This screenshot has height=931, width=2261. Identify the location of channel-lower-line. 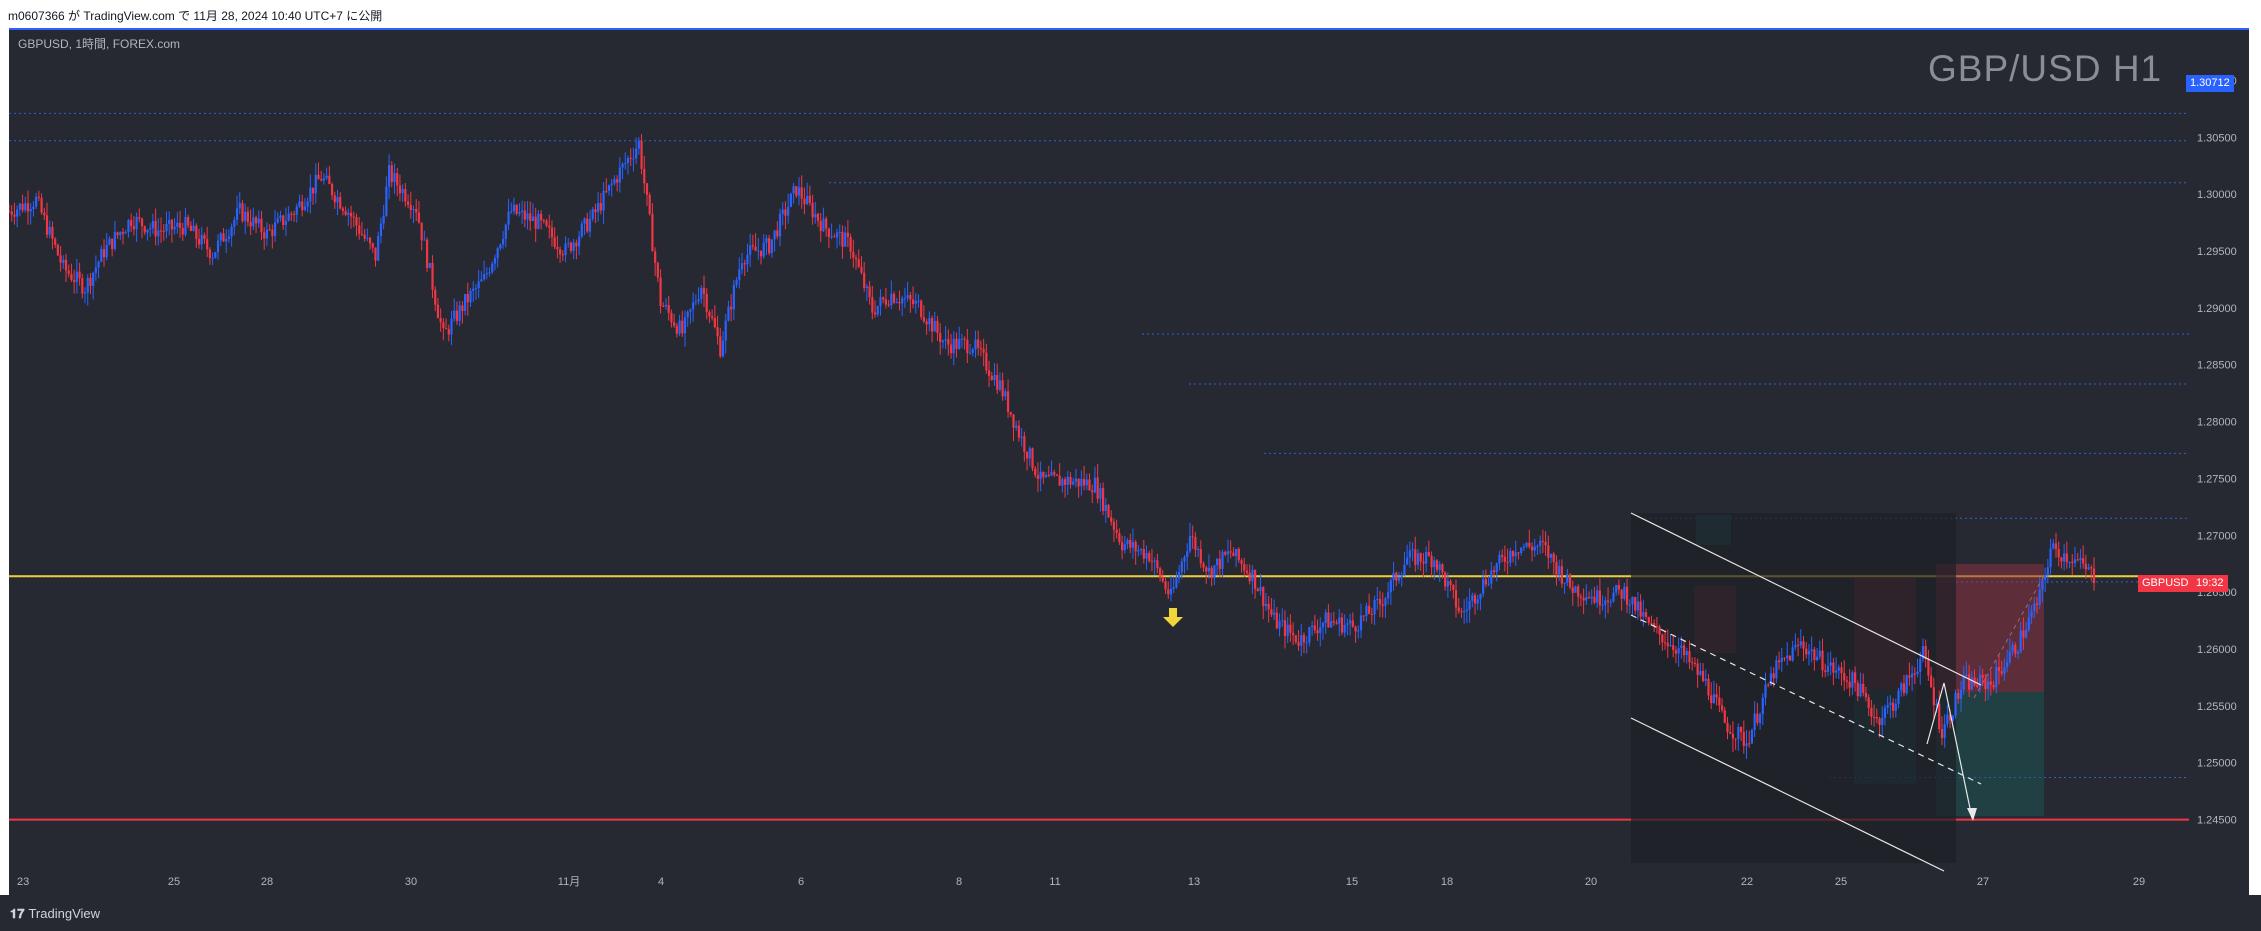
(1787, 794).